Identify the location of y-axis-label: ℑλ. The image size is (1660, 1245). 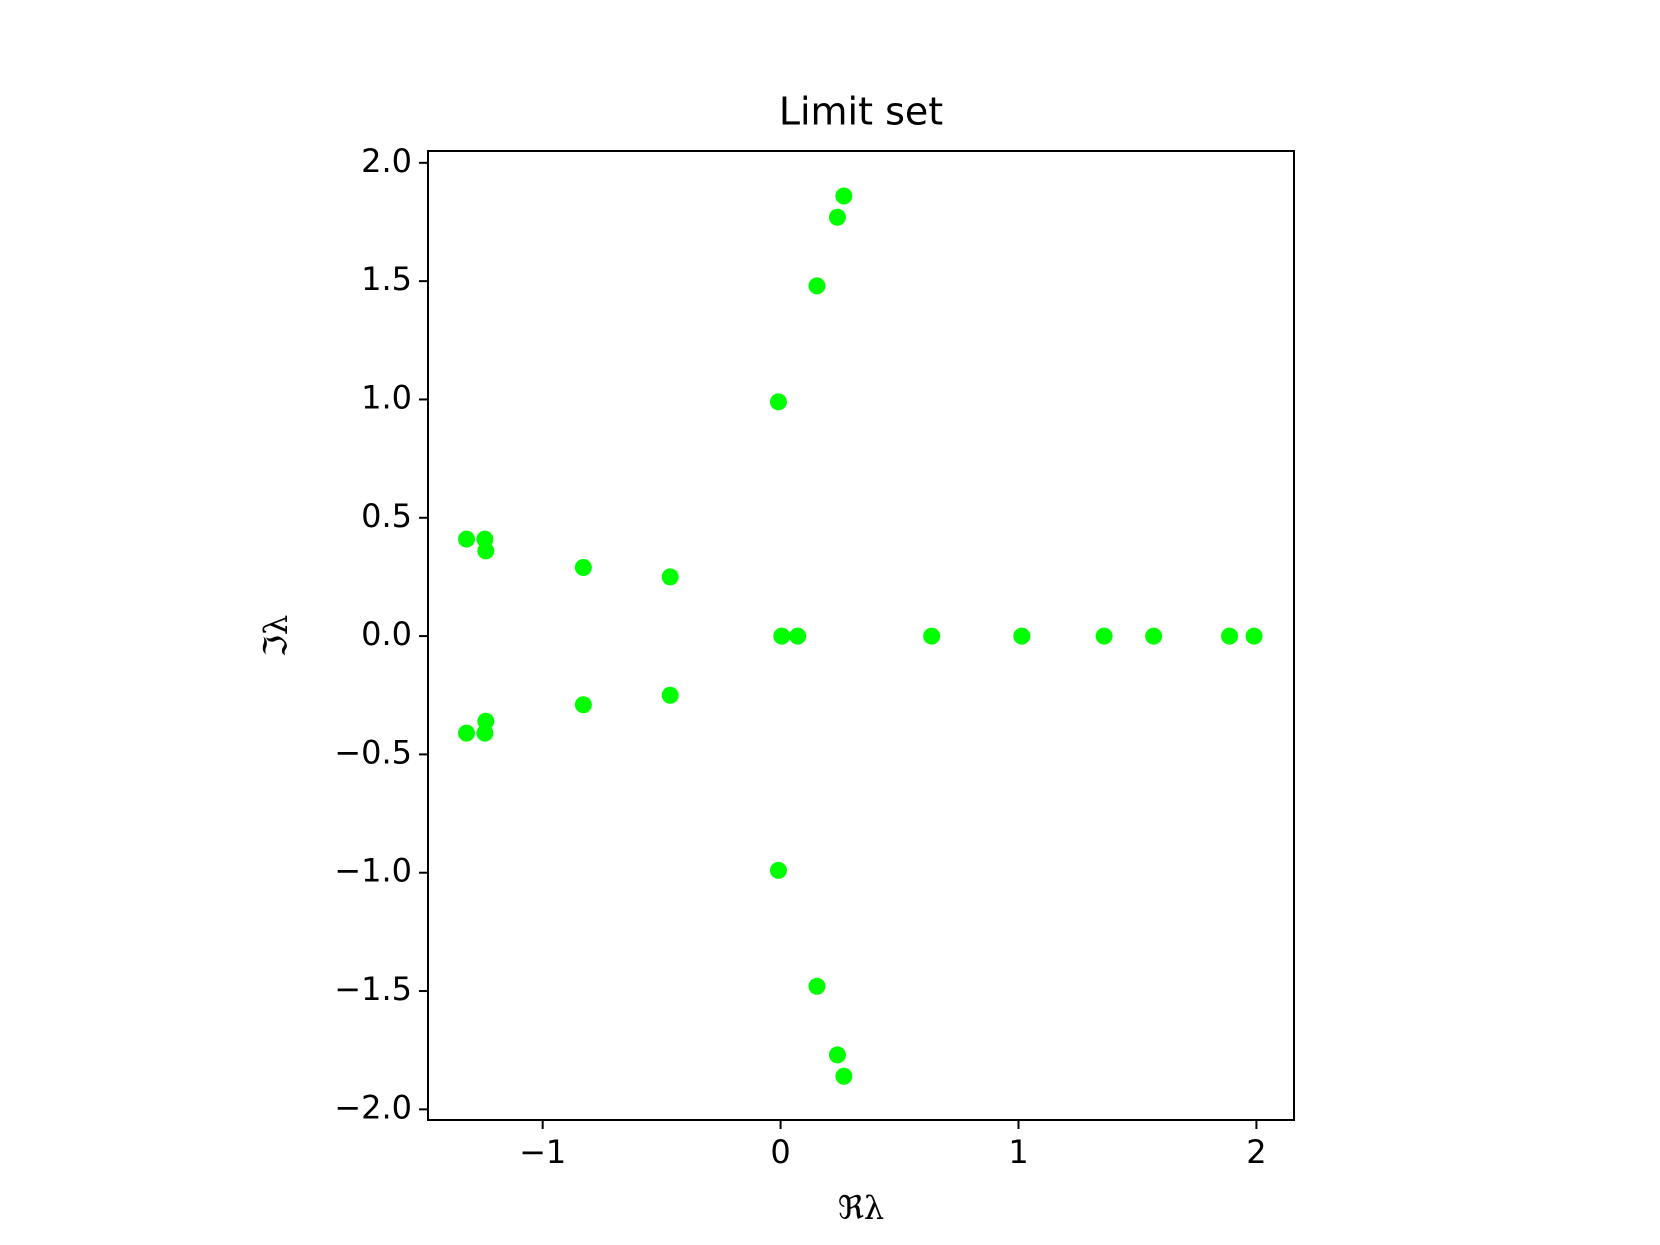
(276, 636).